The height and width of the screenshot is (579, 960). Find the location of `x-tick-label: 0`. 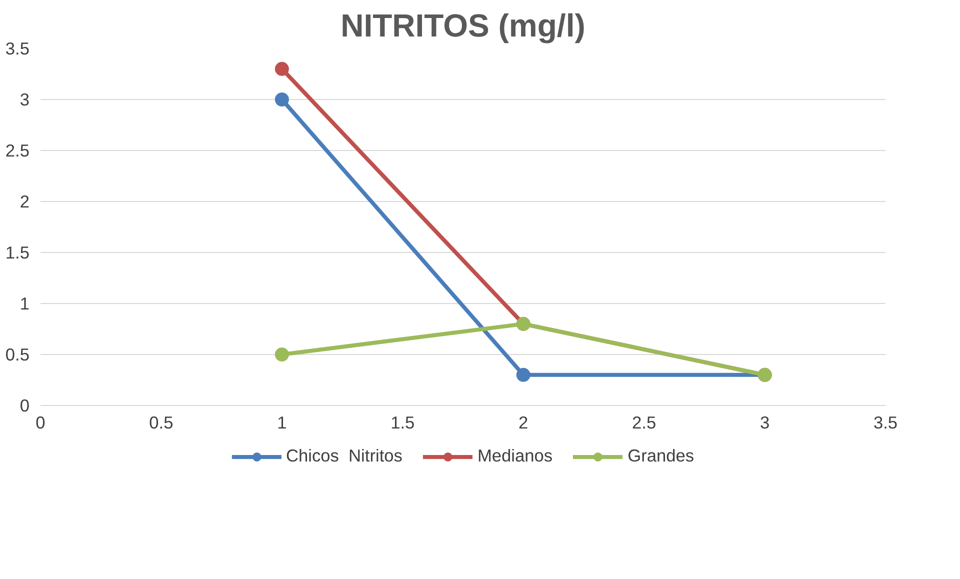

x-tick-label: 0 is located at coordinates (41, 422).